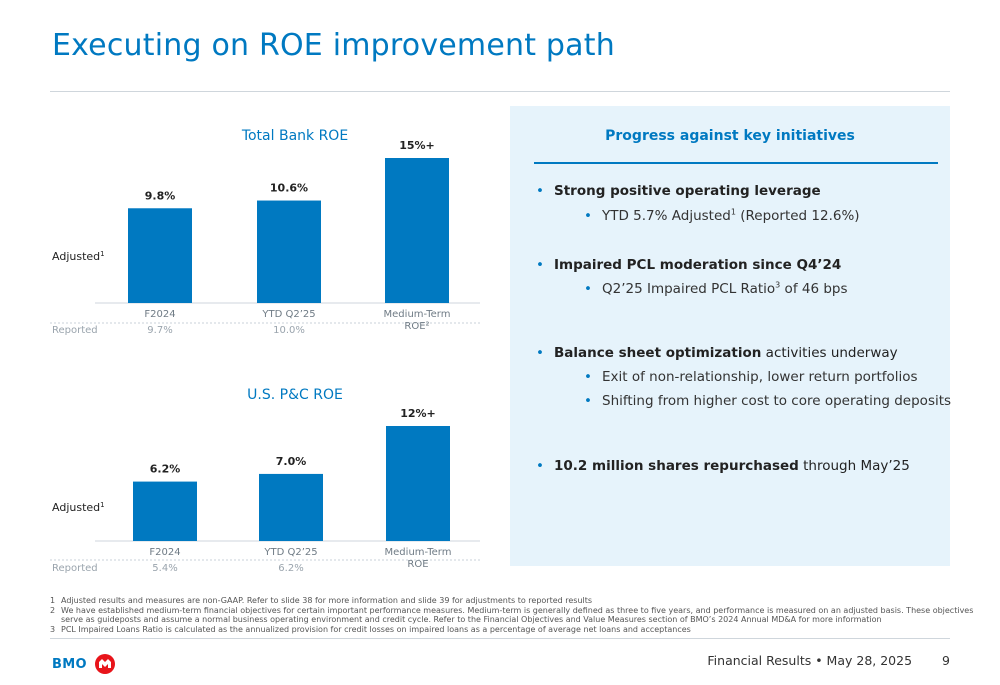  What do you see at coordinates (736, 163) in the screenshot?
I see `panel-divider` at bounding box center [736, 163].